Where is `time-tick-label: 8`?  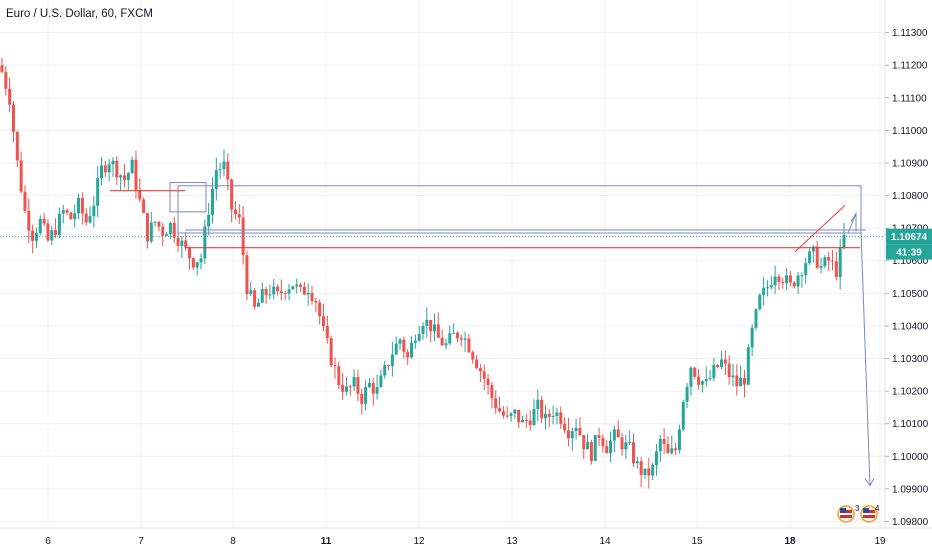 time-tick-label: 8 is located at coordinates (233, 541).